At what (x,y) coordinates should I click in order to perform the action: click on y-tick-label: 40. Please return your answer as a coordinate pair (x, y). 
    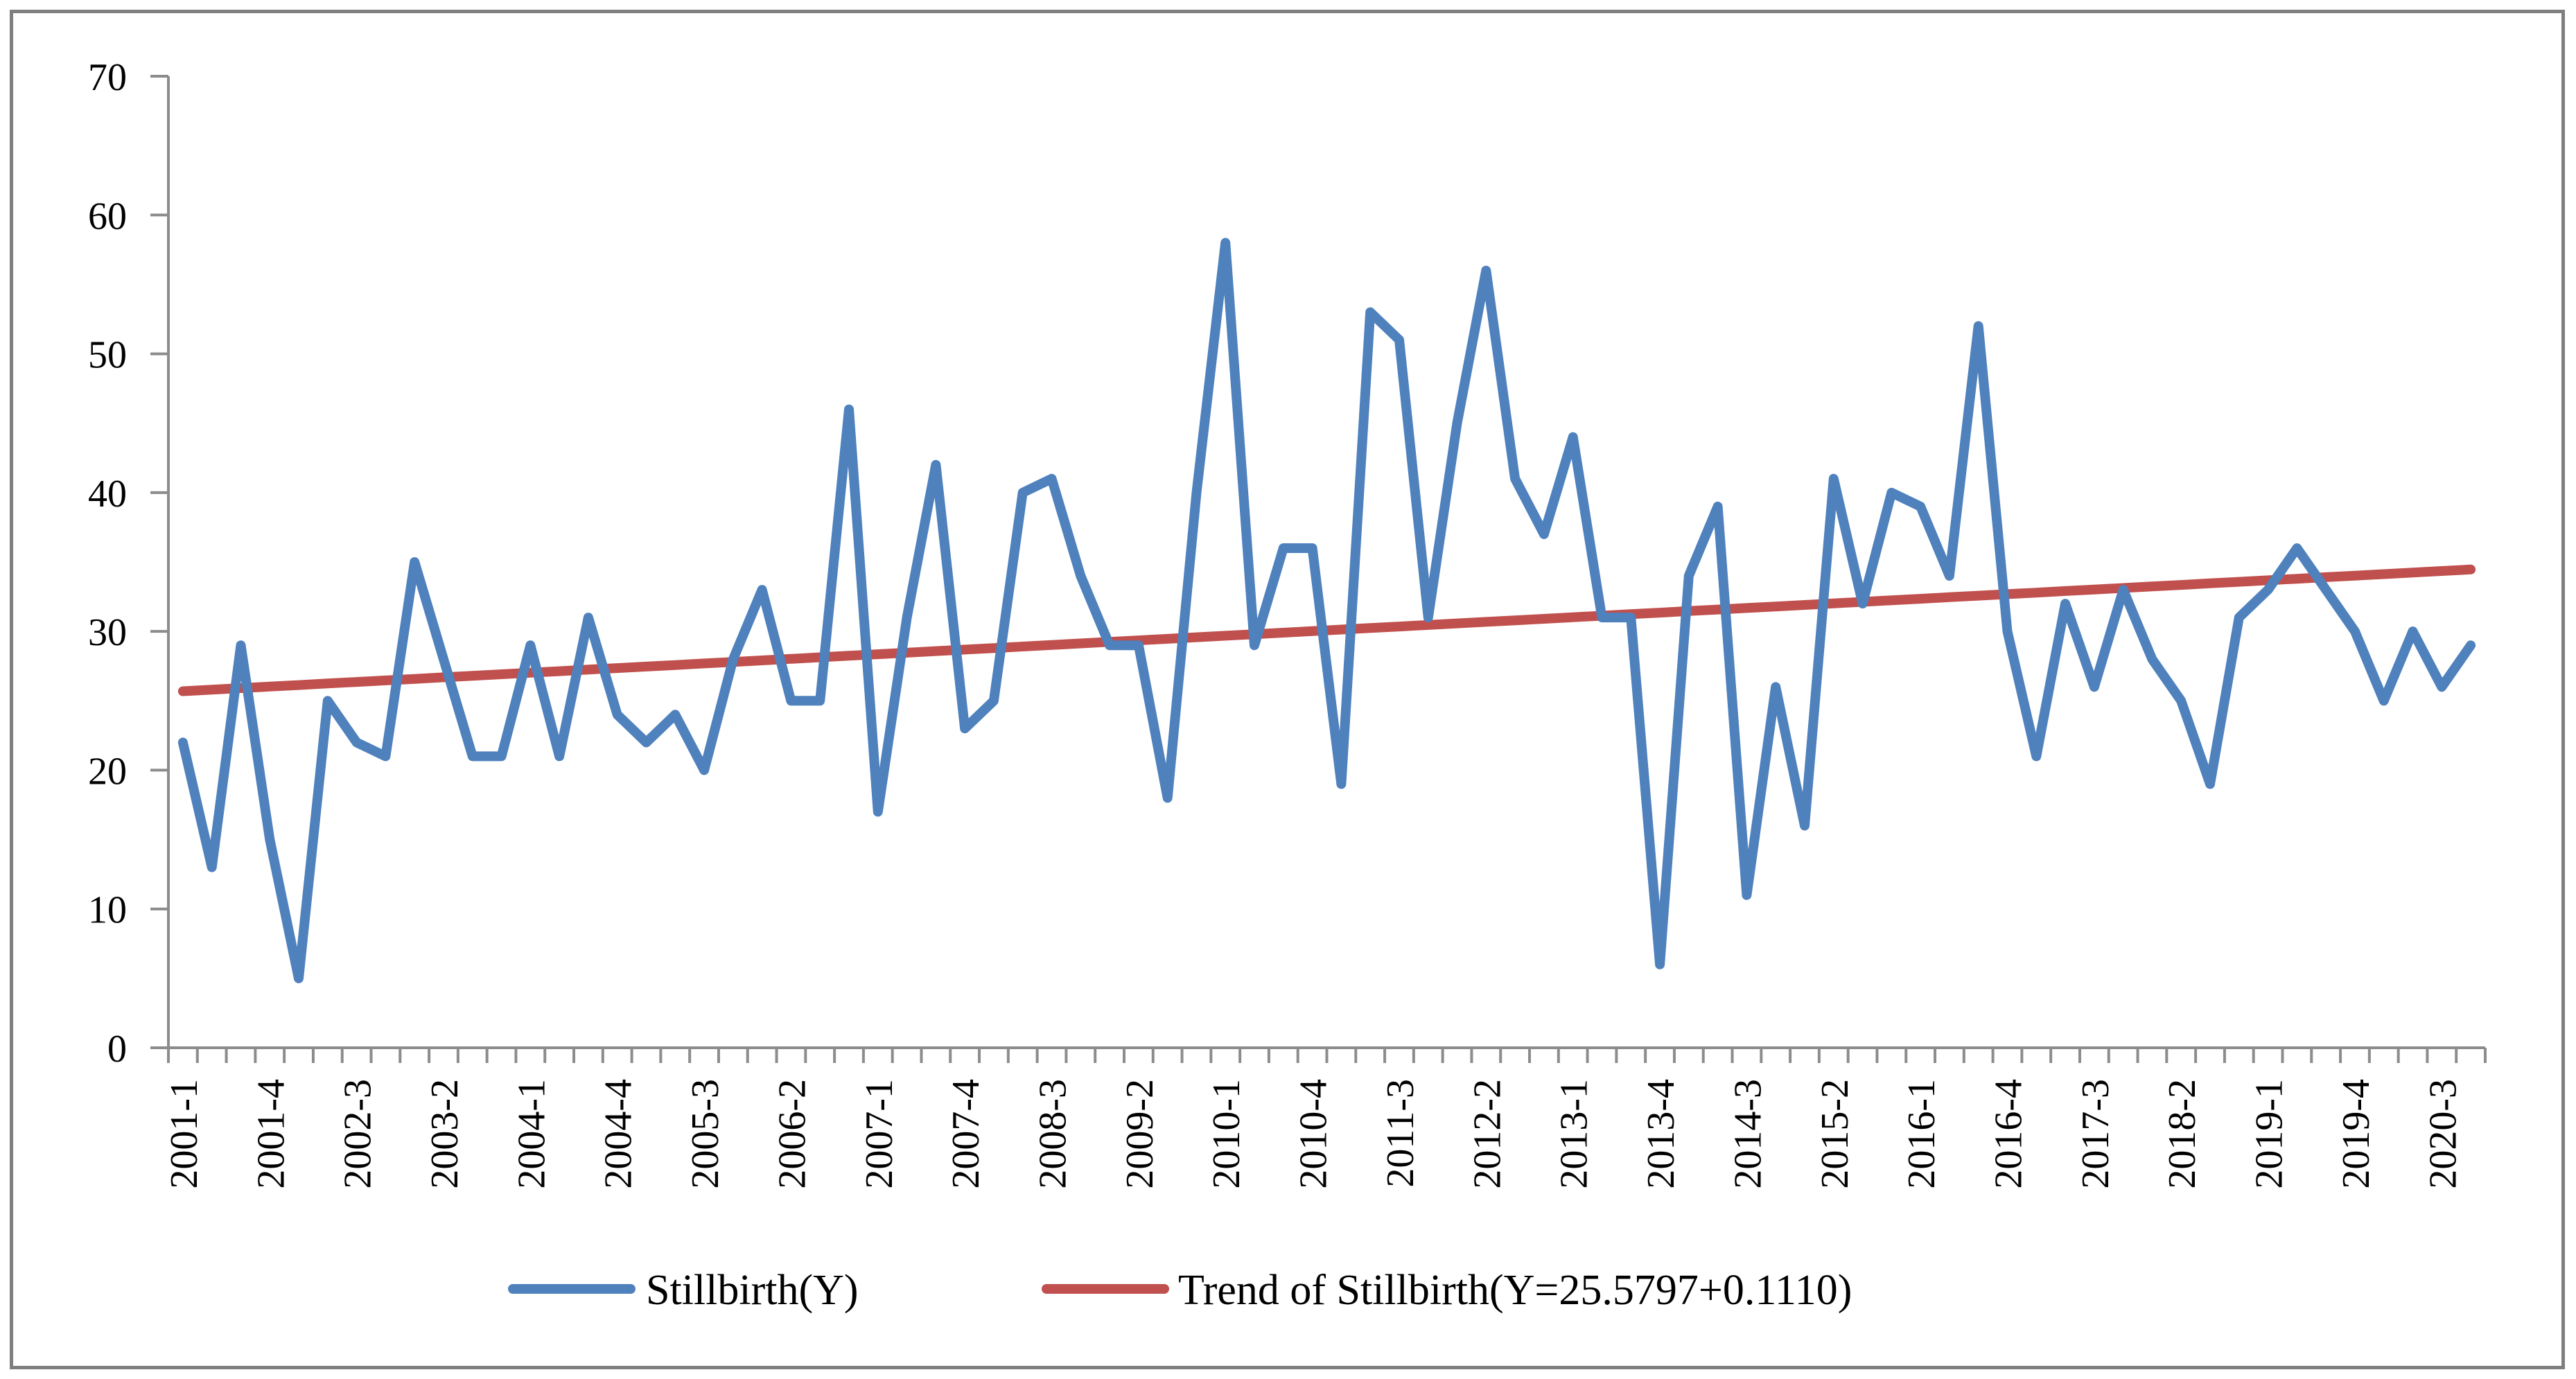
    Looking at the image, I should click on (107, 494).